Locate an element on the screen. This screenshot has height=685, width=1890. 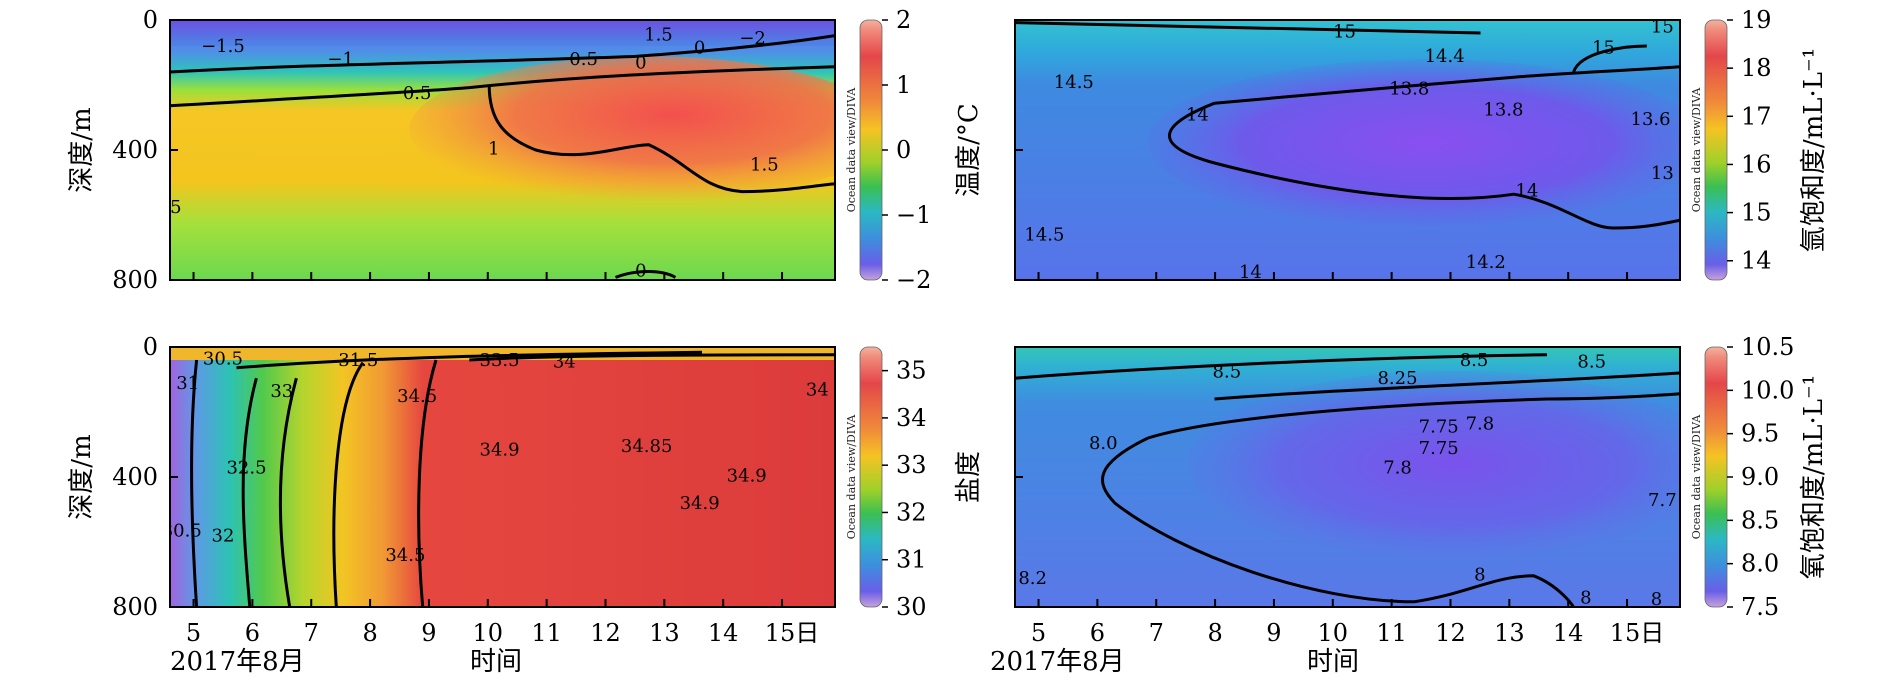
colorbar-tick-label: 18 is located at coordinates (1756, 68).